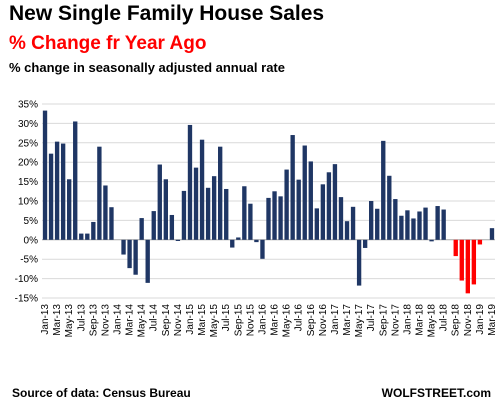  Describe the element at coordinates (167, 13) in the screenshot. I see `chart-title: New Single Family House Sales` at that location.